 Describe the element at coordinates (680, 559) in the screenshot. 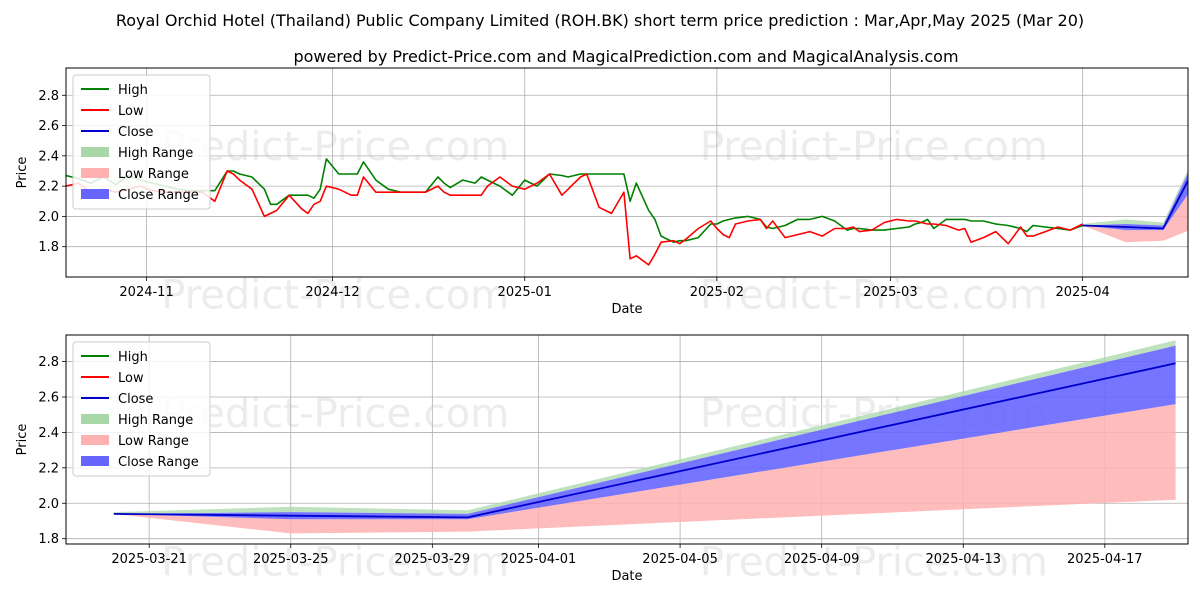

I see `x-tick-label: 2025-04-05` at that location.